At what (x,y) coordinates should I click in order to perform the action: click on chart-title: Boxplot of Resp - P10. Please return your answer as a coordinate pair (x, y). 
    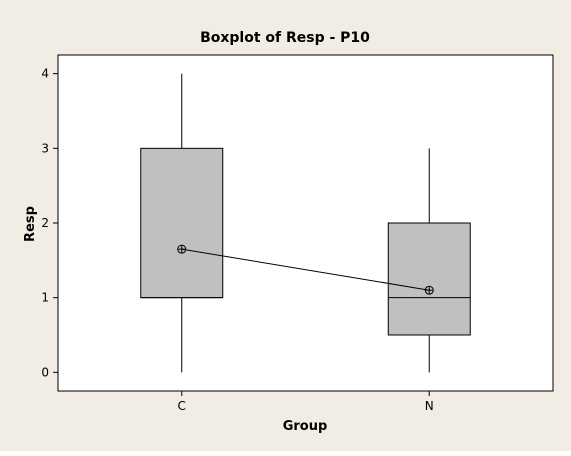
    Looking at the image, I should click on (285, 38).